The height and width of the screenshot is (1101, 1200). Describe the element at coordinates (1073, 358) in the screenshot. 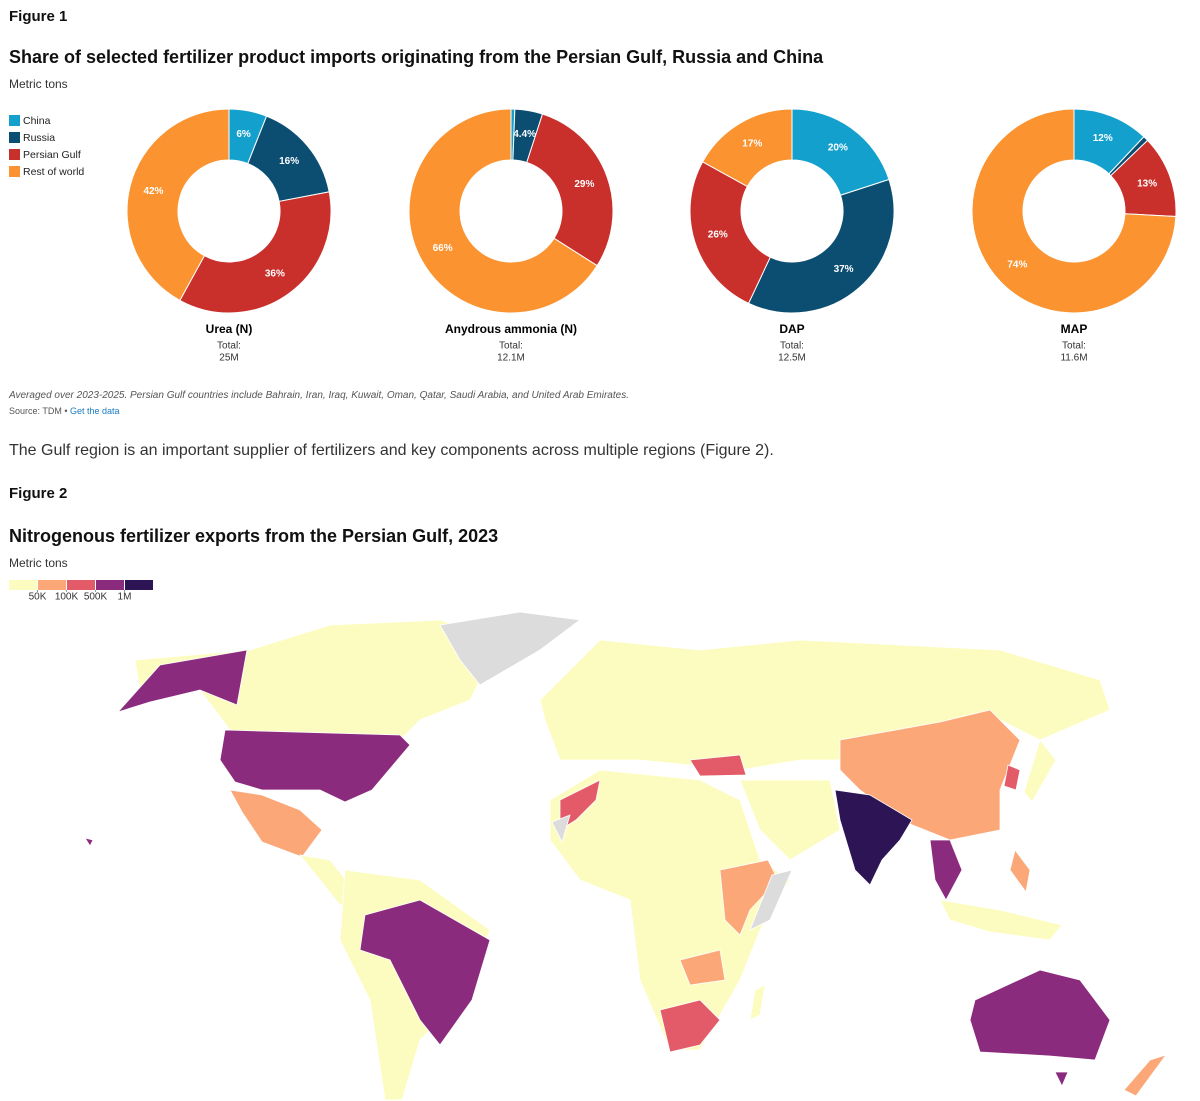

I see `total-value: 11.6M` at that location.